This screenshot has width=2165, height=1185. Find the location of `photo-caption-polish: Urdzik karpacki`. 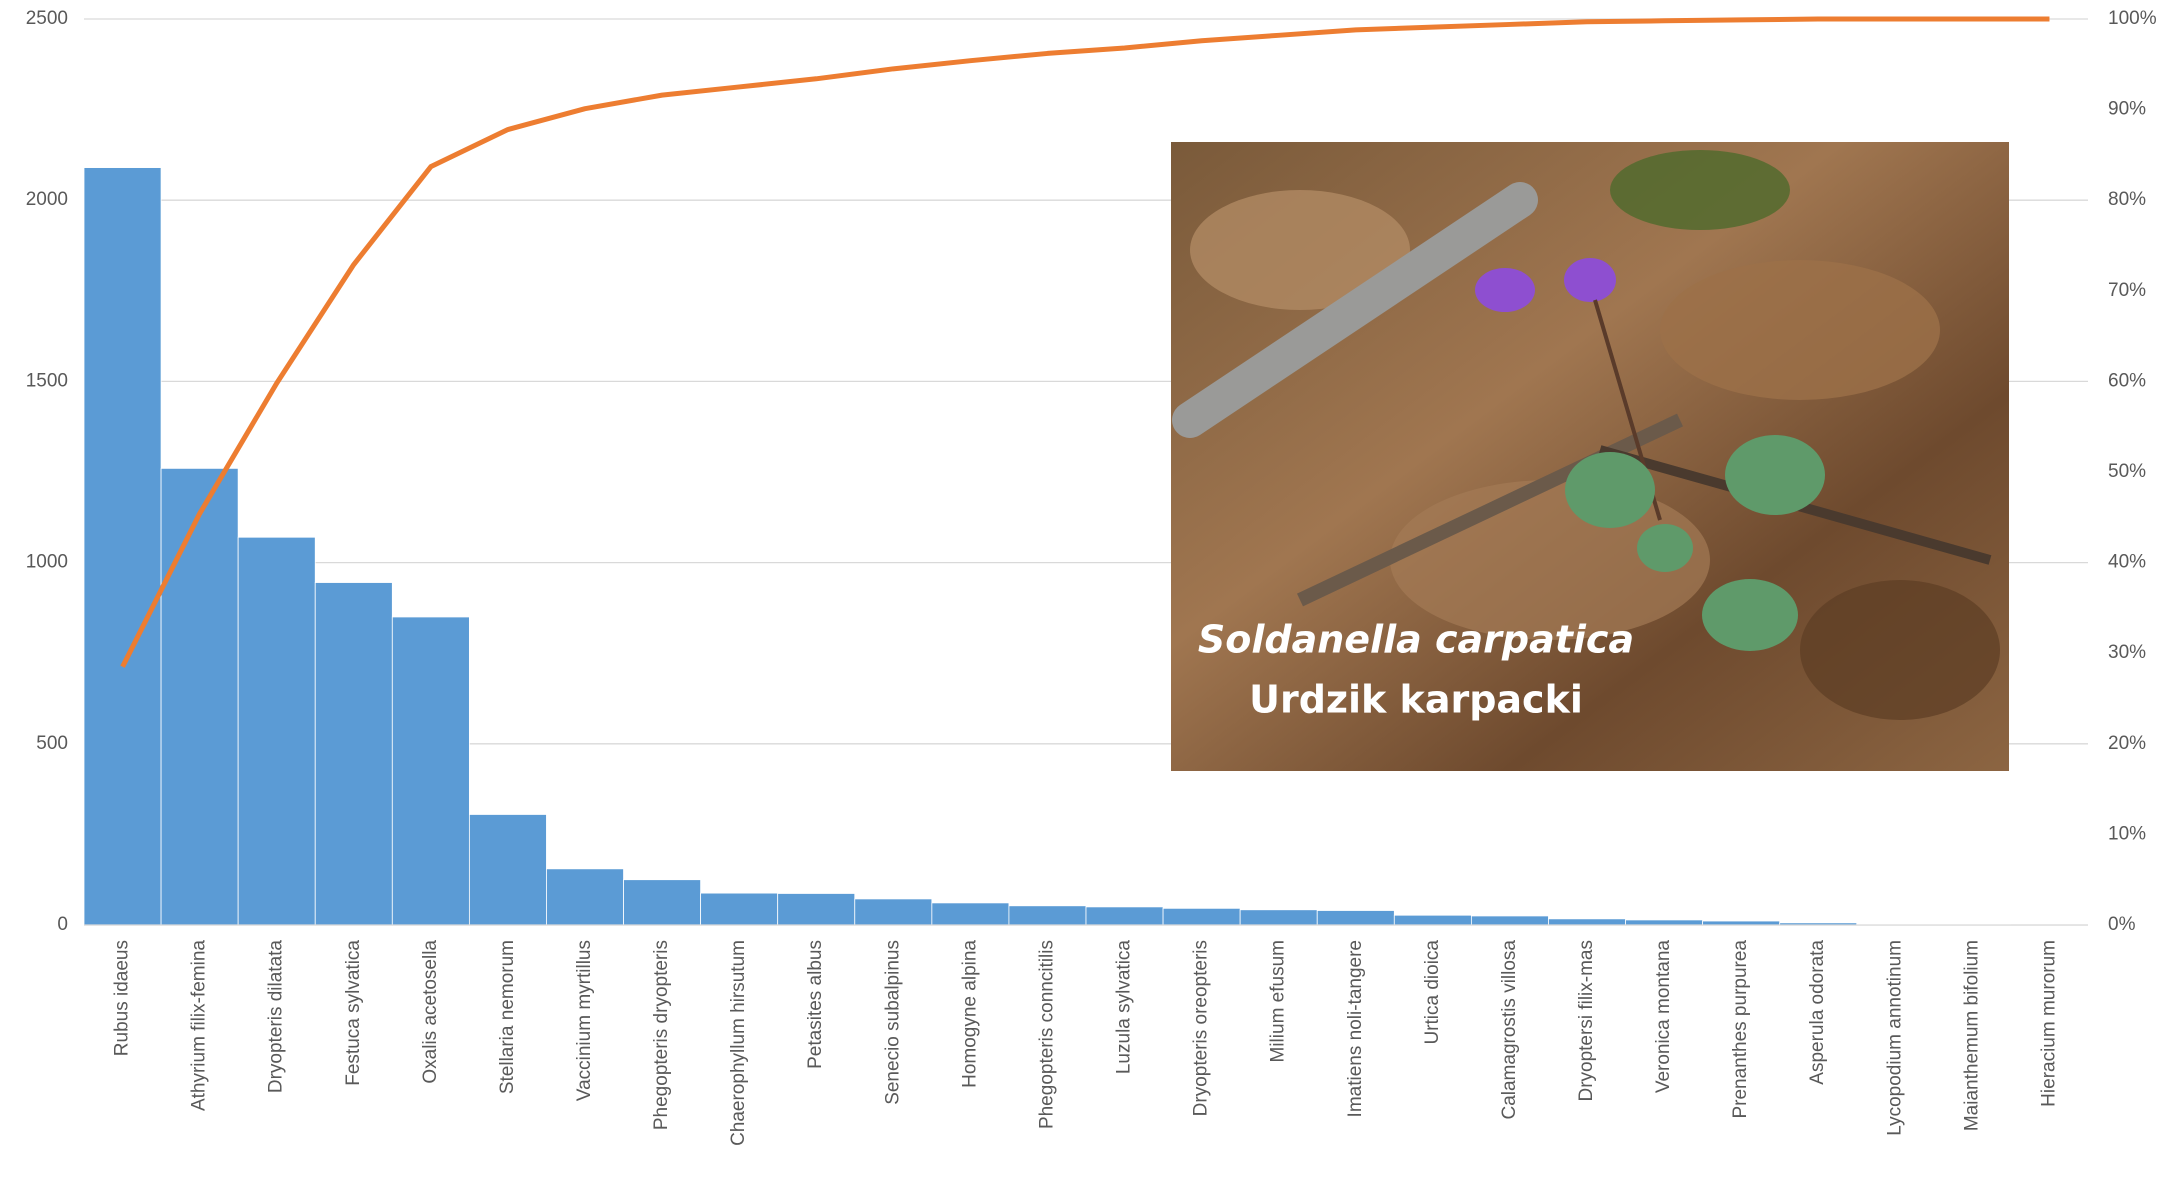

photo-caption-polish: Urdzik karpacki is located at coordinates (1416, 700).